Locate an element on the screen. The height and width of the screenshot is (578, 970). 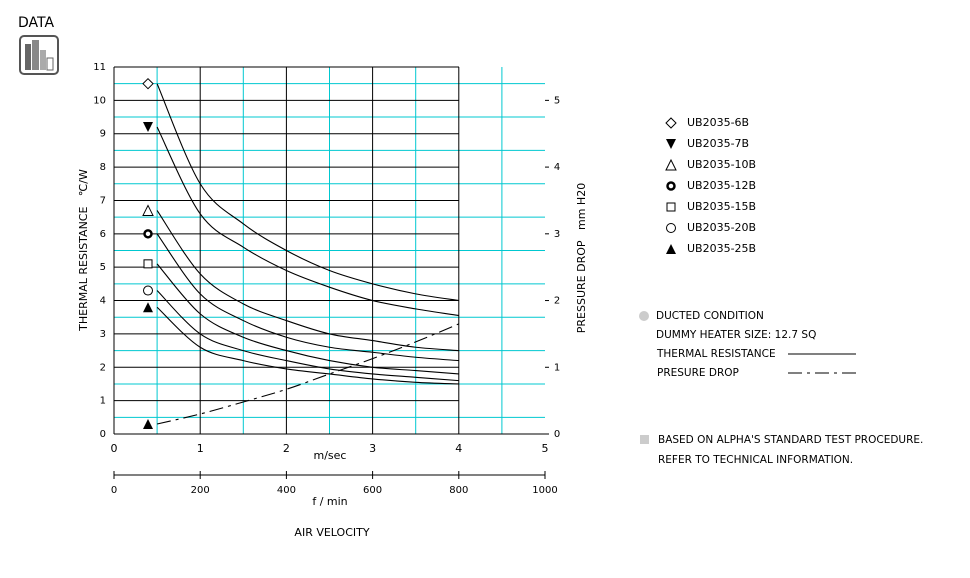
legend-label: UB2035-25B is located at coordinates (721, 248).